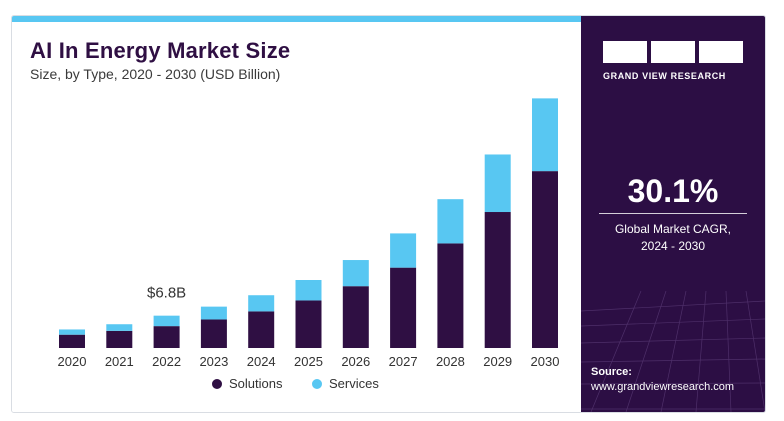  What do you see at coordinates (403, 361) in the screenshot?
I see `x-tick-label: 2027` at bounding box center [403, 361].